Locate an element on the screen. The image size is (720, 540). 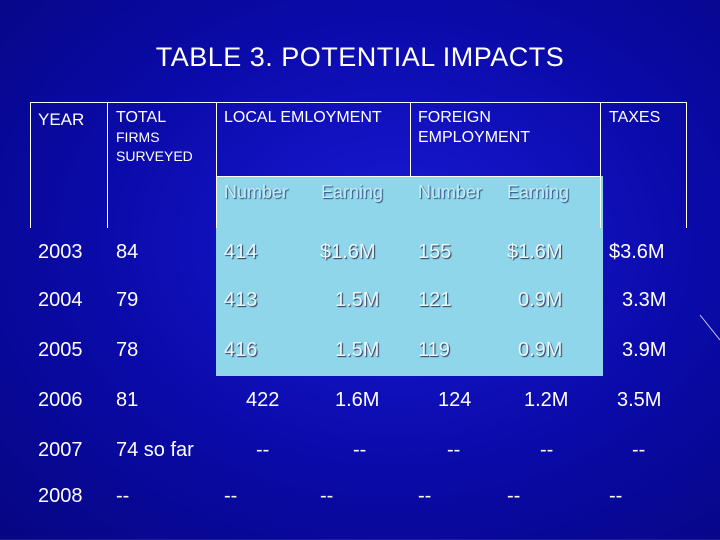
subheader-foreign-number: Number is located at coordinates (450, 192).